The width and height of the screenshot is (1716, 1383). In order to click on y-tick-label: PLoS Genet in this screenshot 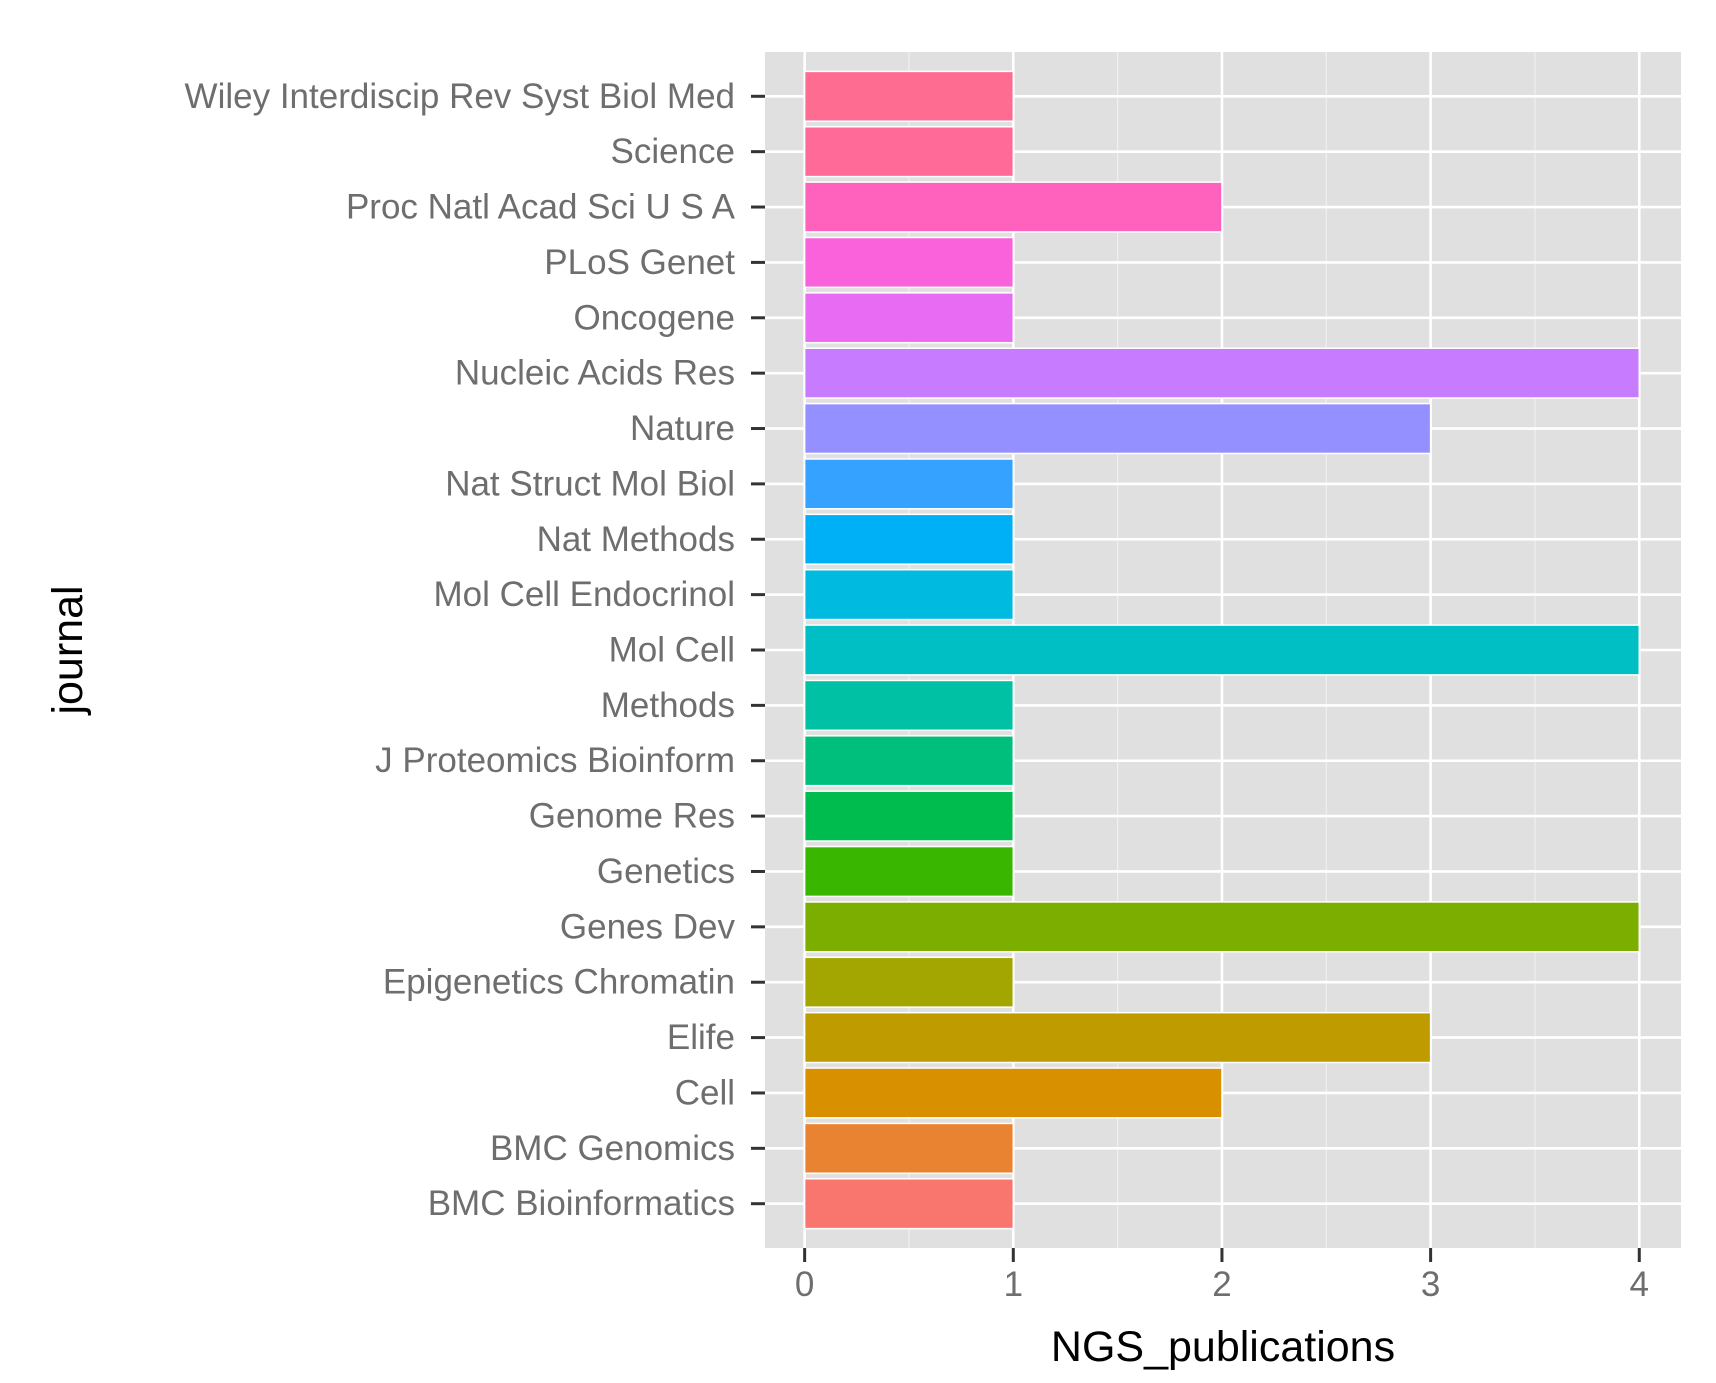, I will do `click(639, 262)`.